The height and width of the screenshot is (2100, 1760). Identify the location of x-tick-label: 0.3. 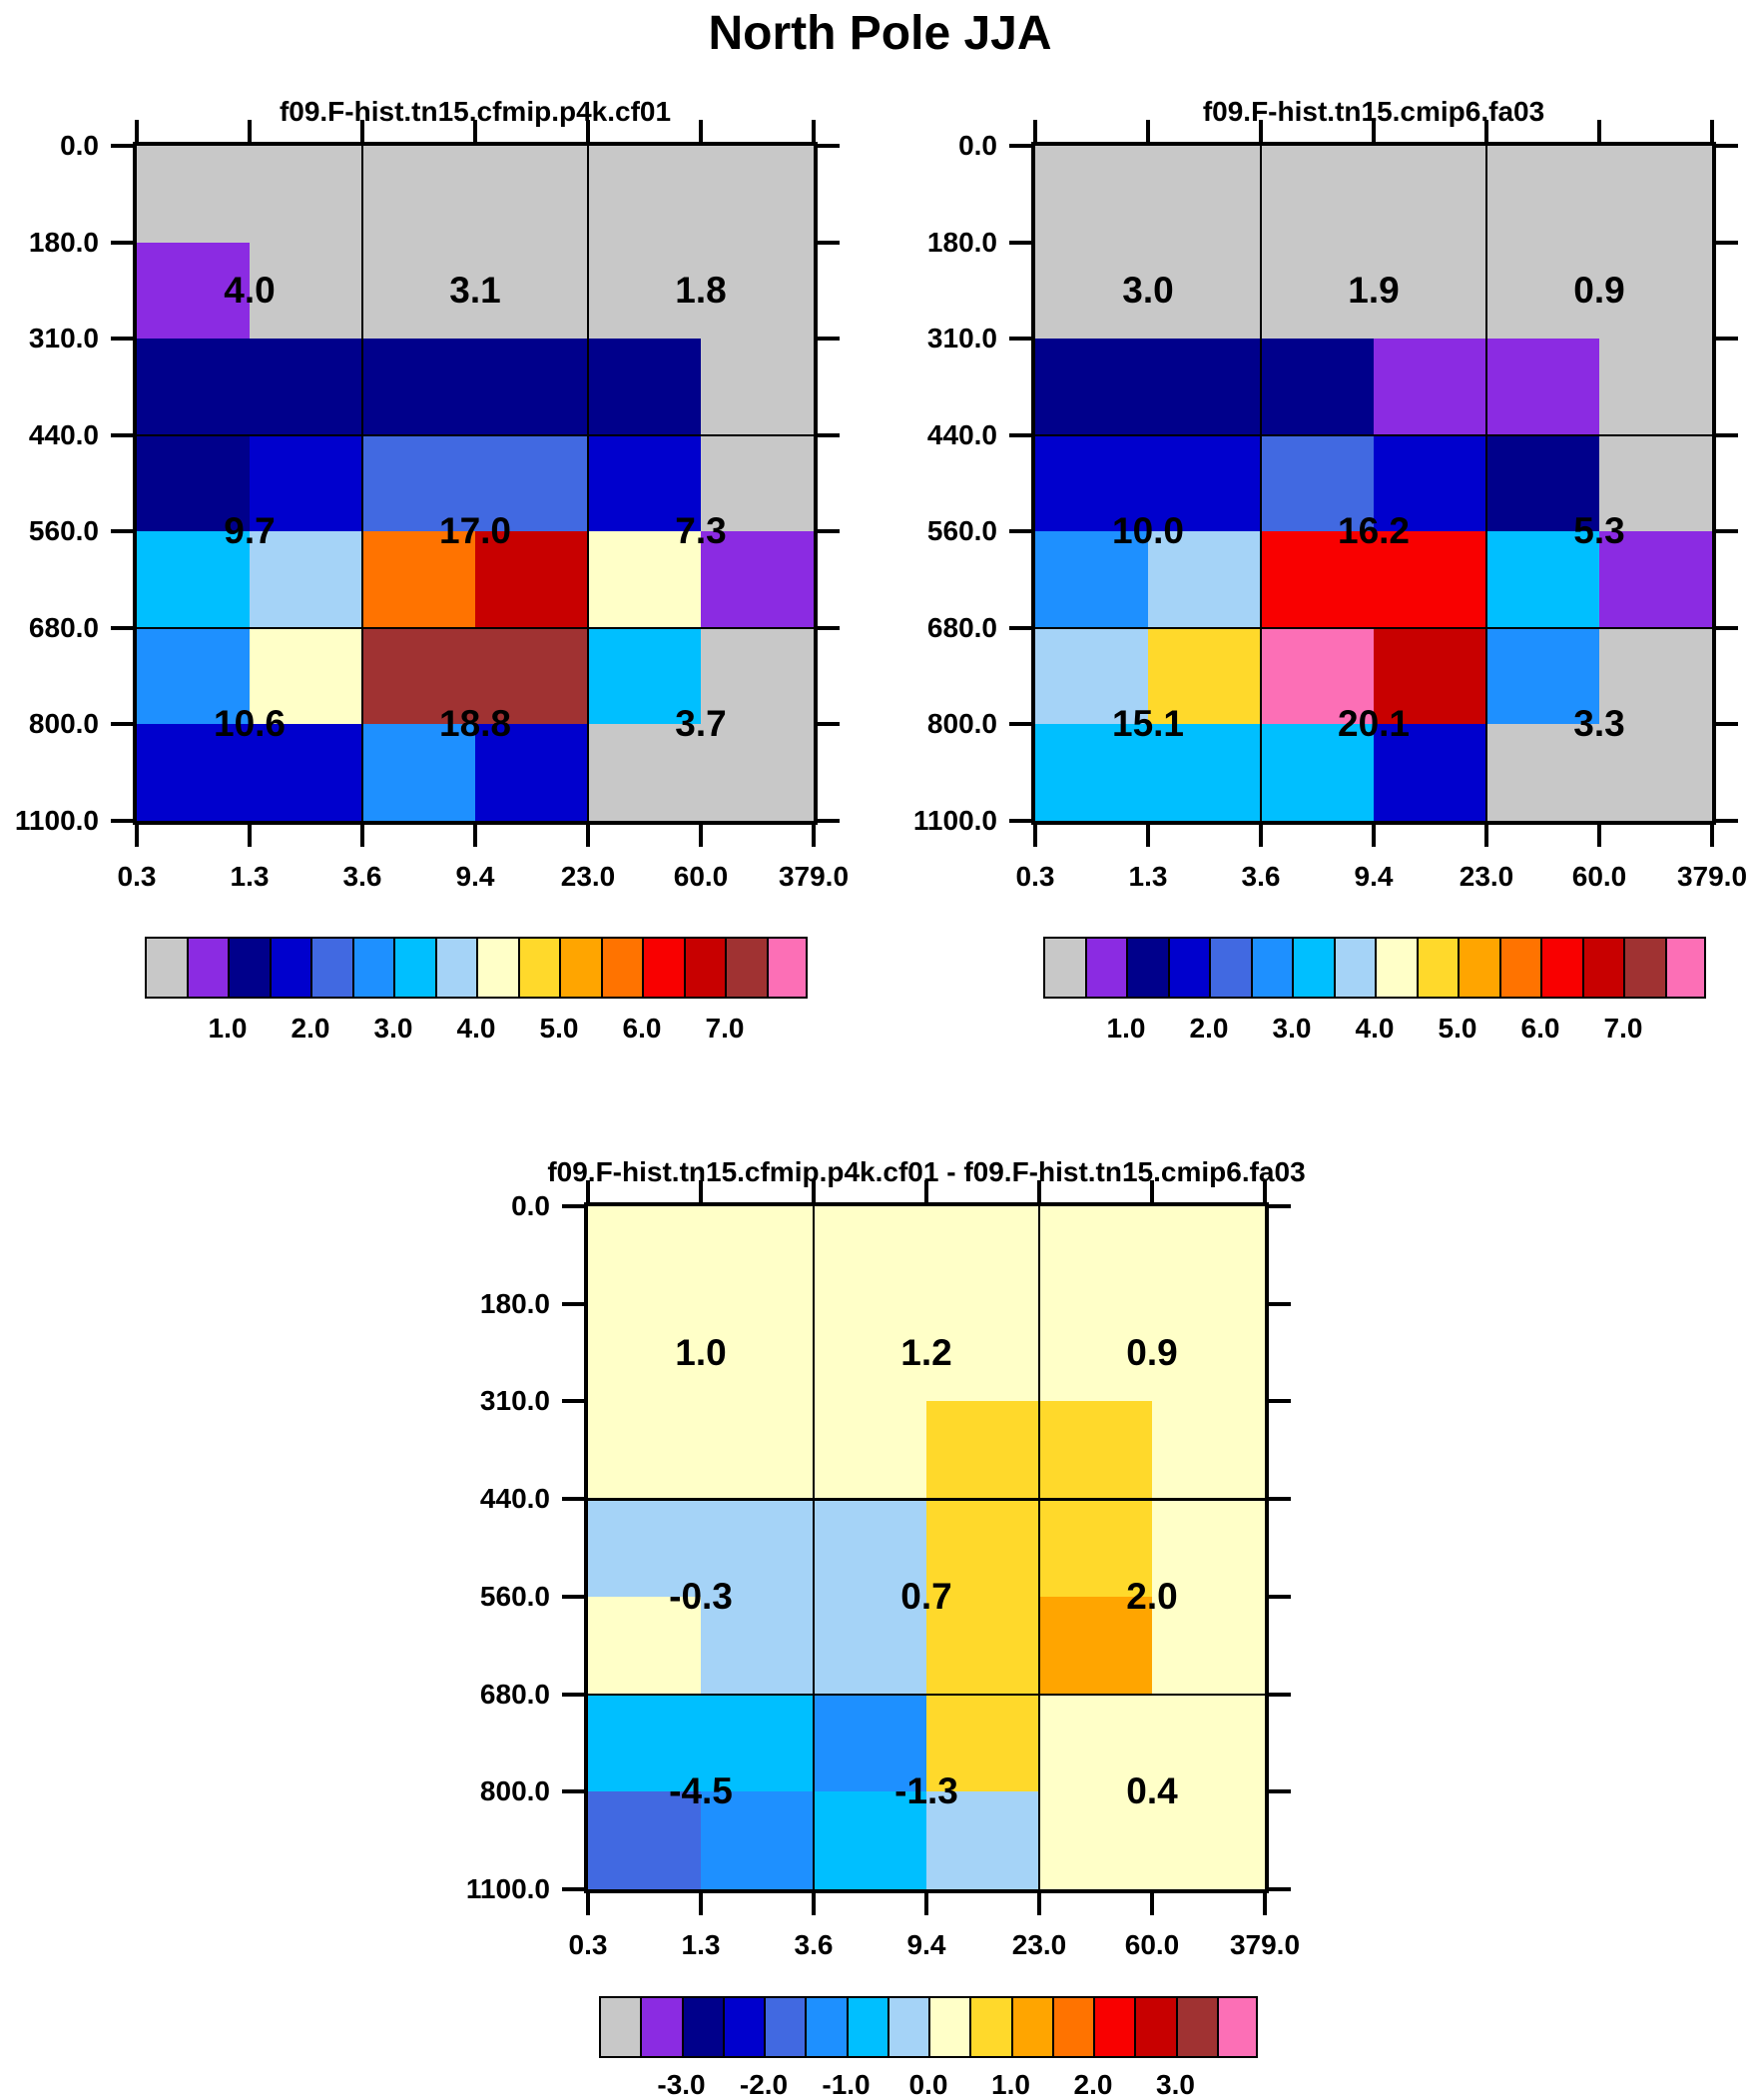
(1035, 876).